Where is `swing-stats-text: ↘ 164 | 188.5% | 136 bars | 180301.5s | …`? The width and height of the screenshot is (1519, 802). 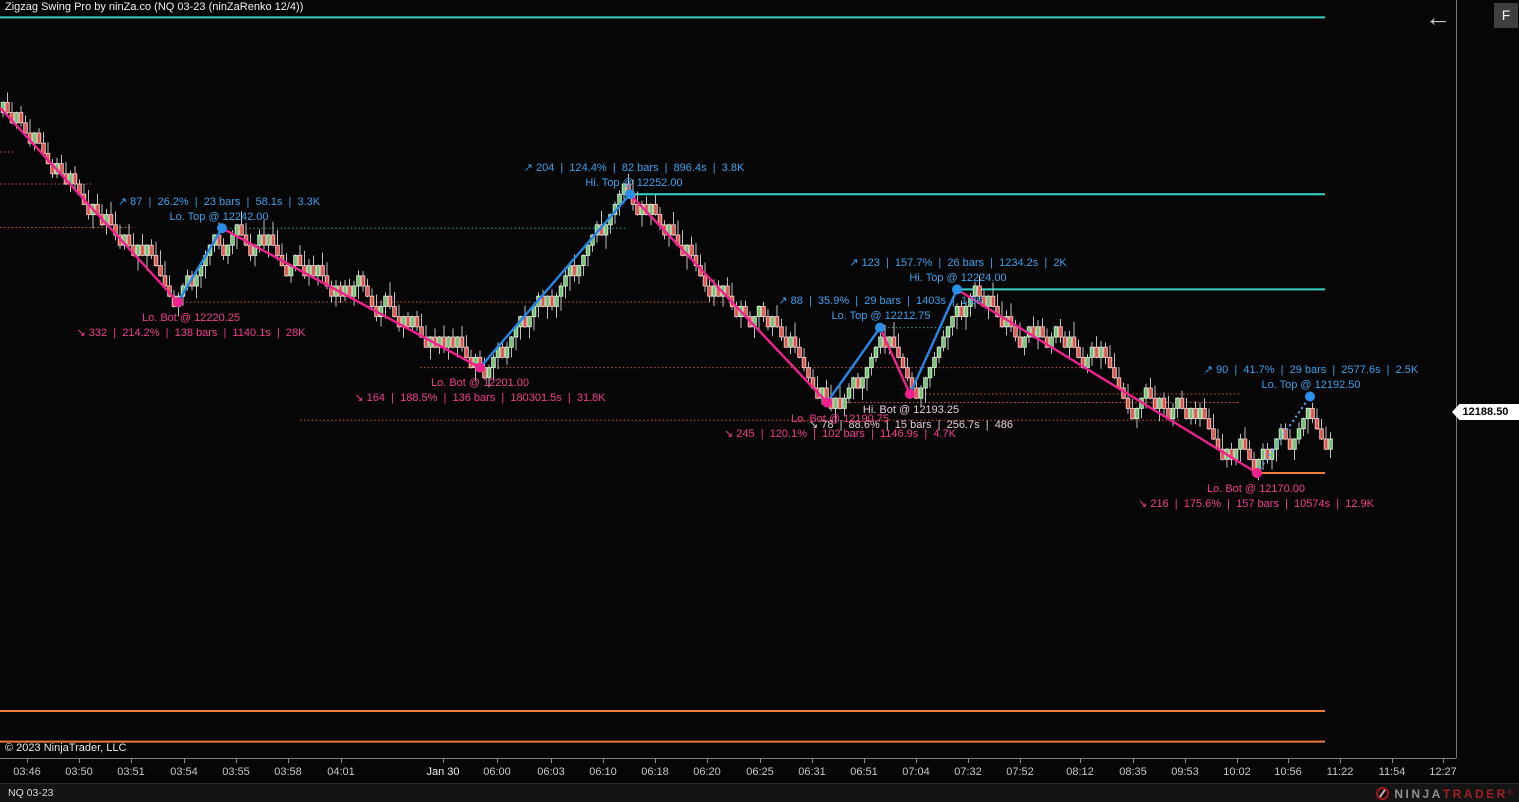 swing-stats-text: ↘ 164 | 188.5% | 136 bars | 180301.5s | … is located at coordinates (480, 397).